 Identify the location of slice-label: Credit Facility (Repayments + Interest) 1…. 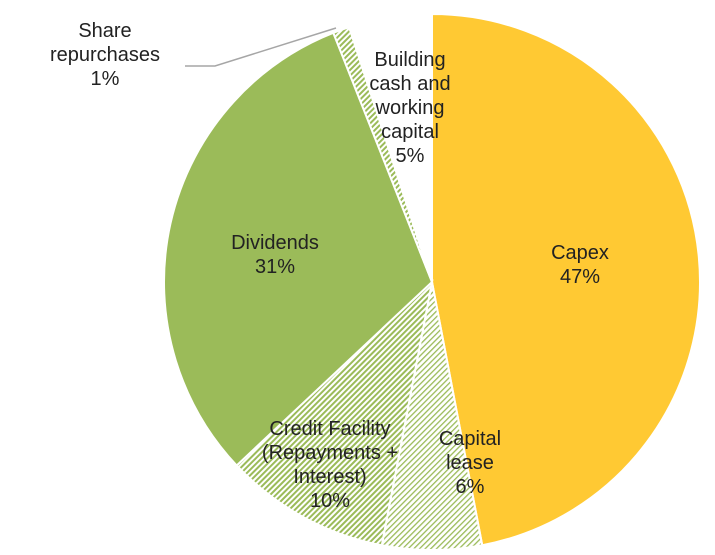
(330, 465).